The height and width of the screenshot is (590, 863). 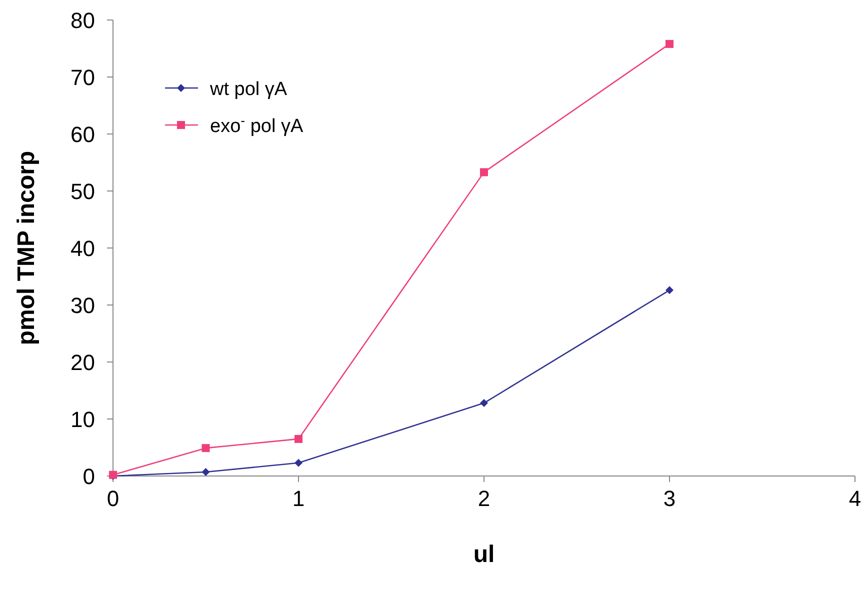 What do you see at coordinates (484, 554) in the screenshot?
I see `x-axis-title: ul` at bounding box center [484, 554].